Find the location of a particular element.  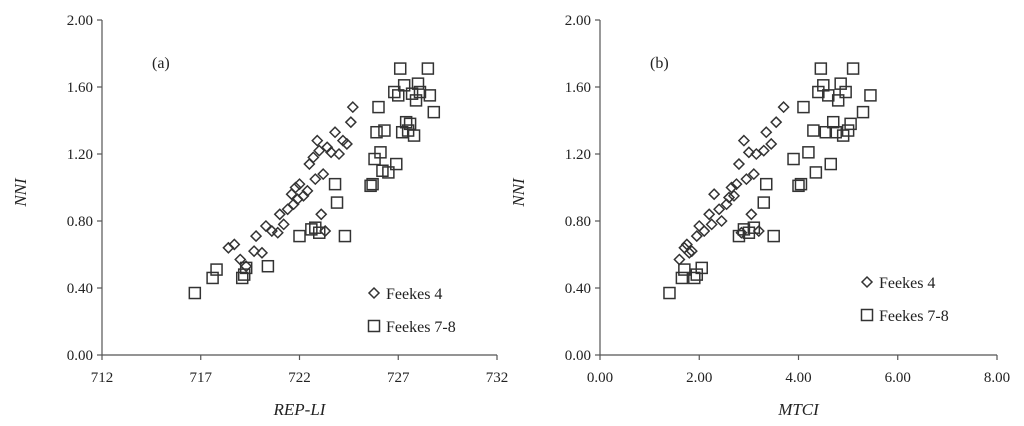

x-tick-label: 722 is located at coordinates (299, 378).